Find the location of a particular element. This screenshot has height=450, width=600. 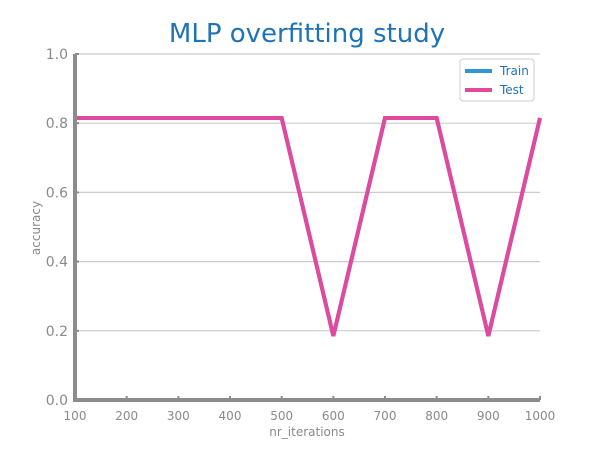

y-tick-label: 0.6 is located at coordinates (57, 193).